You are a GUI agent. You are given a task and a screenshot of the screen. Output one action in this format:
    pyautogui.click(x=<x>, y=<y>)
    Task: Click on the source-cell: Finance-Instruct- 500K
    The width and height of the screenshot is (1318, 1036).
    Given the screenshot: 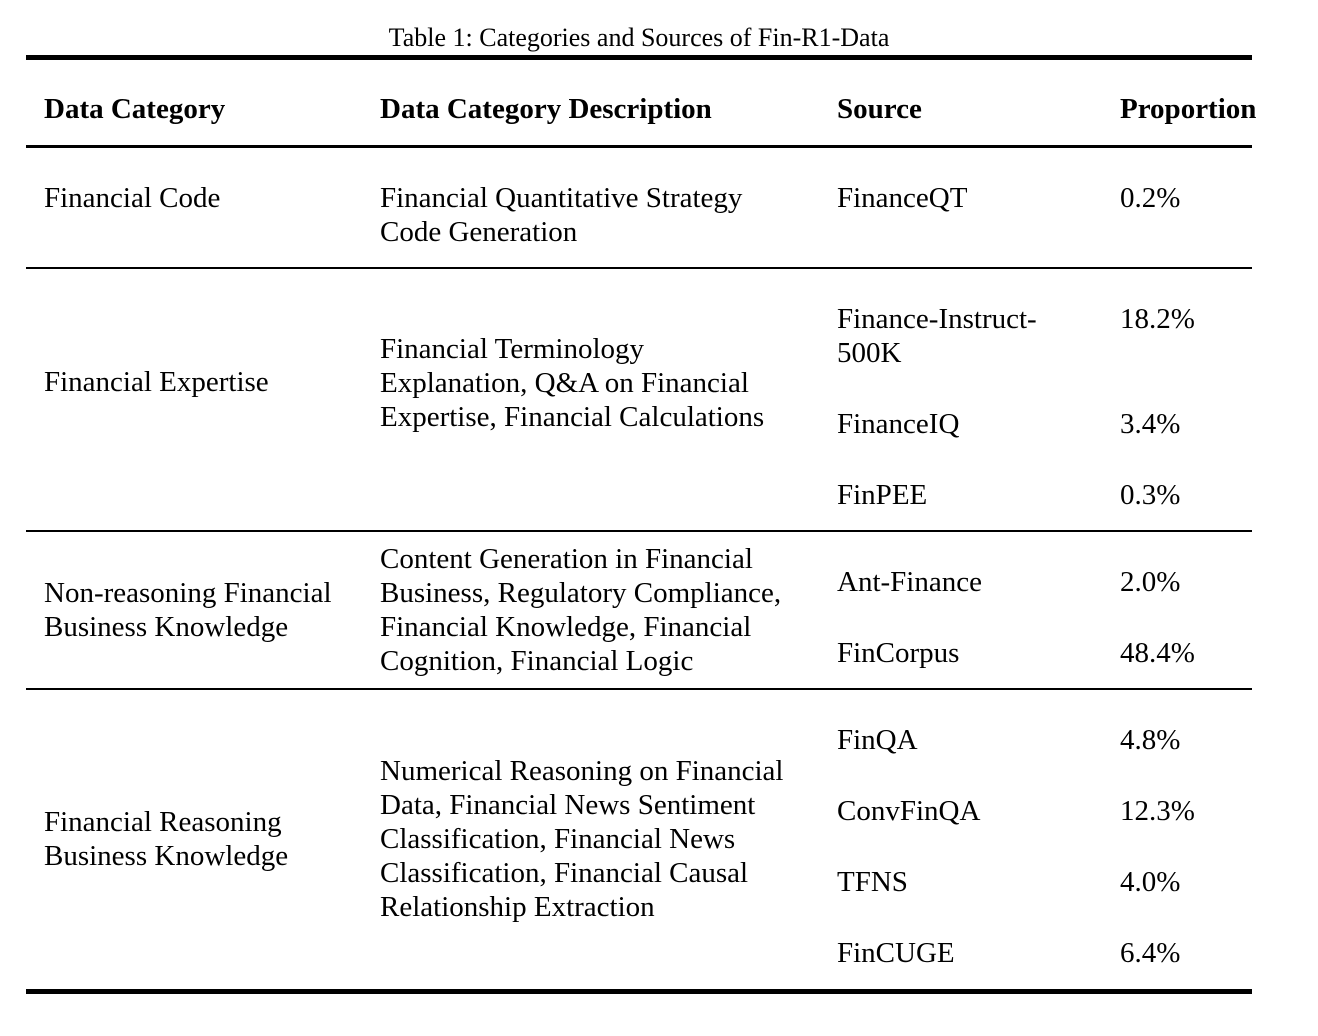 What is the action you would take?
    pyautogui.click(x=937, y=336)
    